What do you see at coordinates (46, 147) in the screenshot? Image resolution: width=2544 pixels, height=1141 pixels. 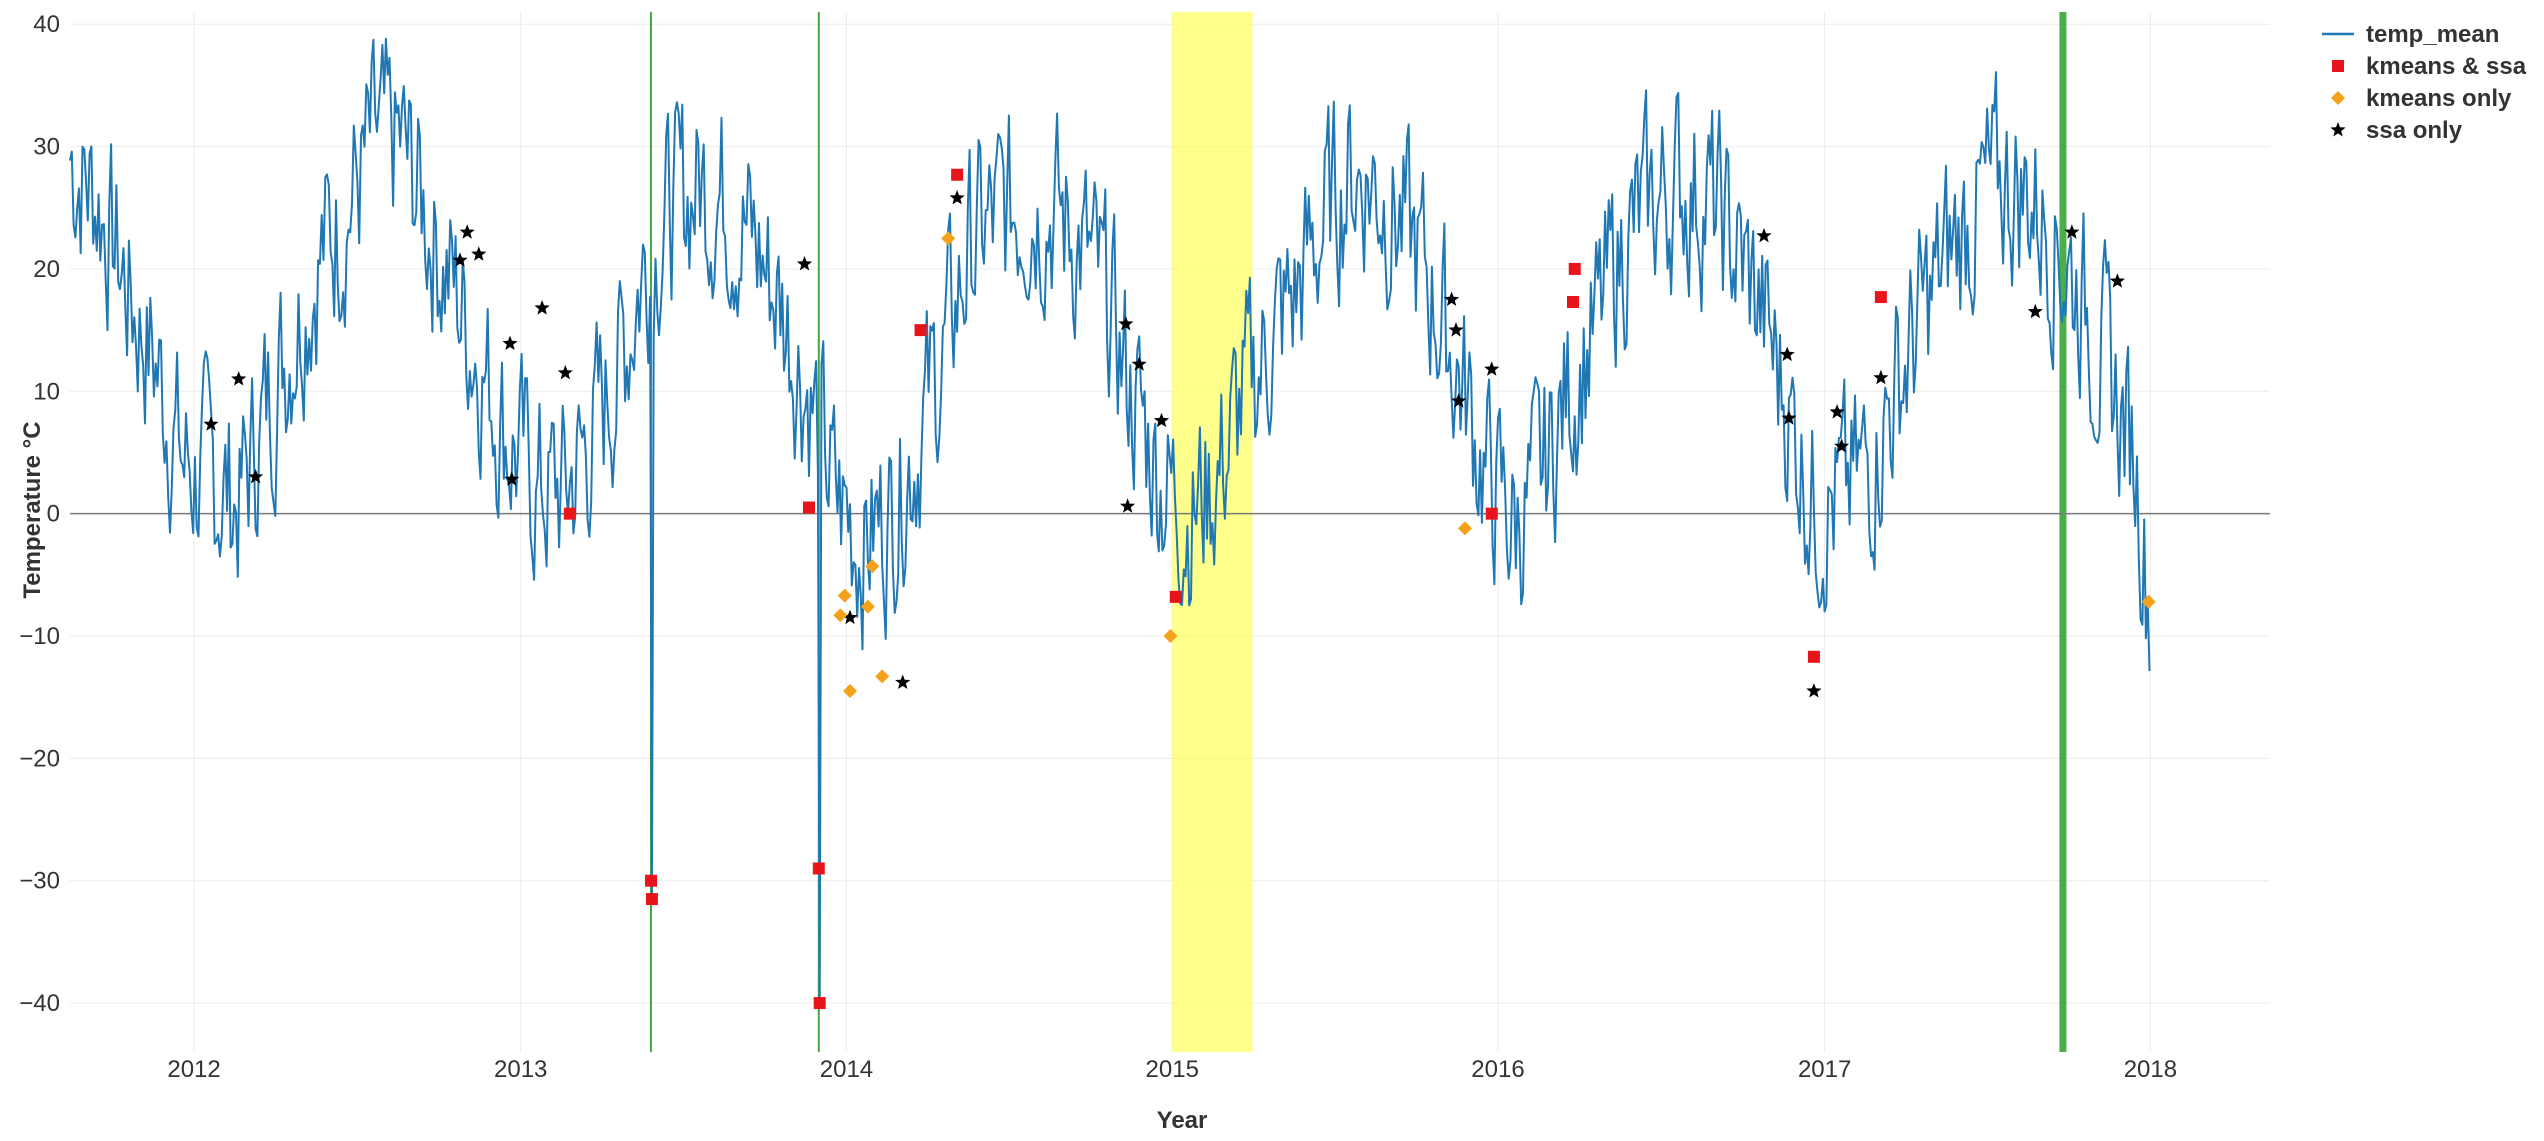 I see `y-tick-label: 30` at bounding box center [46, 147].